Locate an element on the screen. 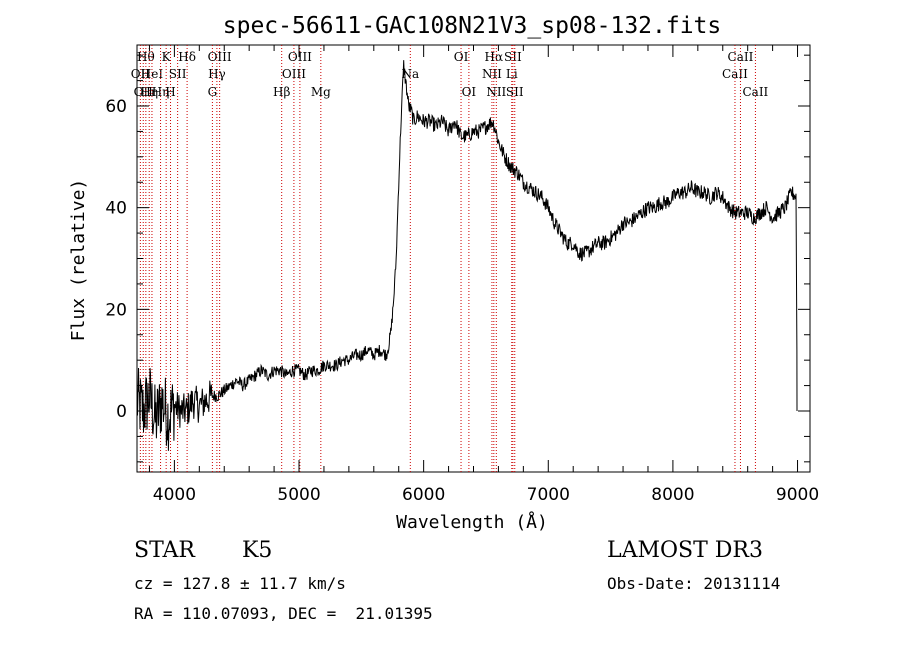  line-marker-label: HeI is located at coordinates (152, 74).